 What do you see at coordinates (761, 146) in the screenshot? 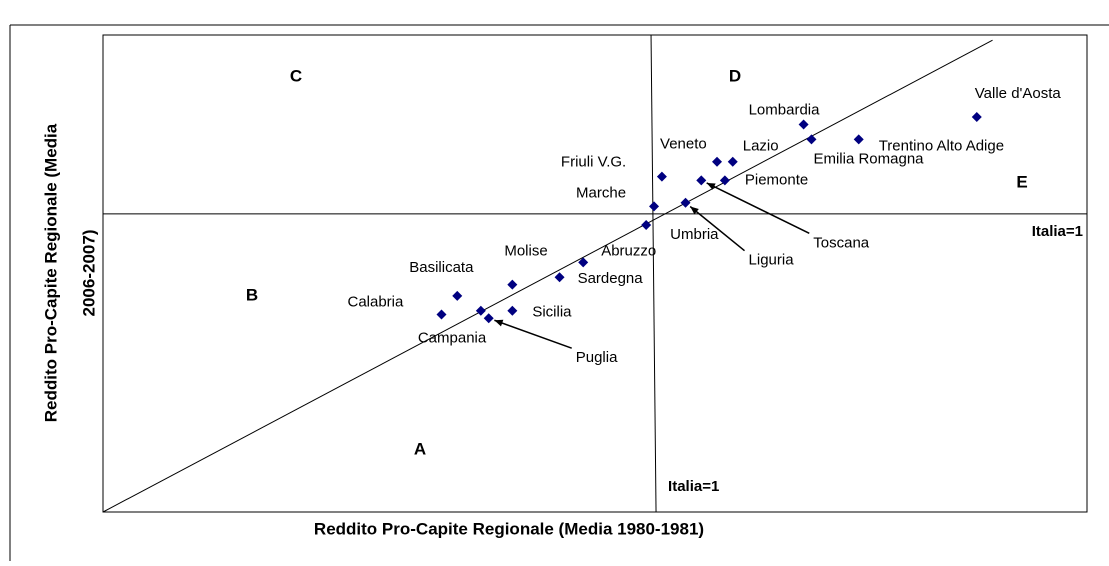
I see `point-label: Lazio` at bounding box center [761, 146].